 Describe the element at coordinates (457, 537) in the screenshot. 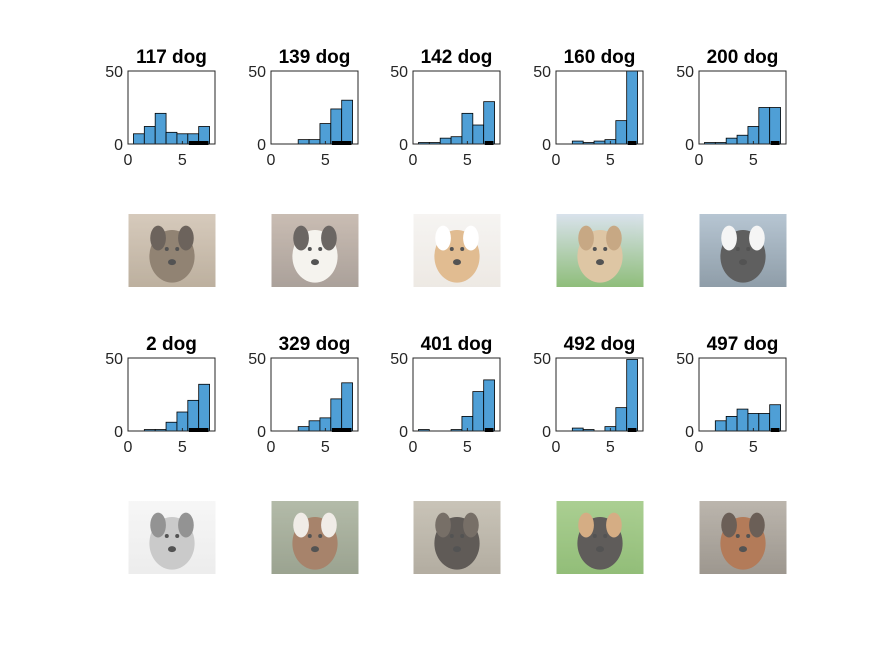

I see `black-dog-photo` at that location.